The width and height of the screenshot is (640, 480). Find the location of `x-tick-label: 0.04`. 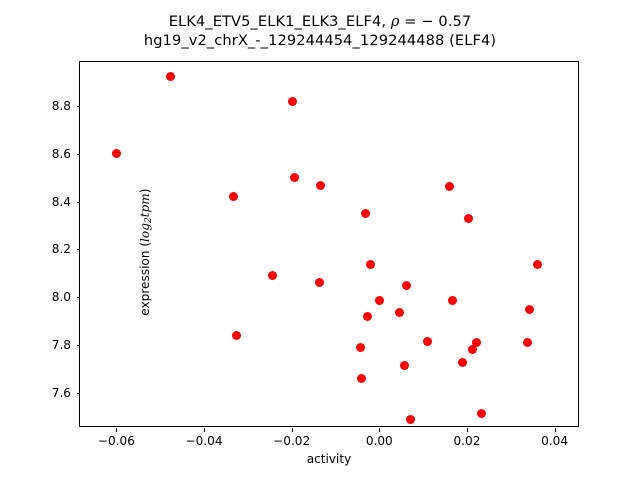

x-tick-label: 0.04 is located at coordinates (555, 441).